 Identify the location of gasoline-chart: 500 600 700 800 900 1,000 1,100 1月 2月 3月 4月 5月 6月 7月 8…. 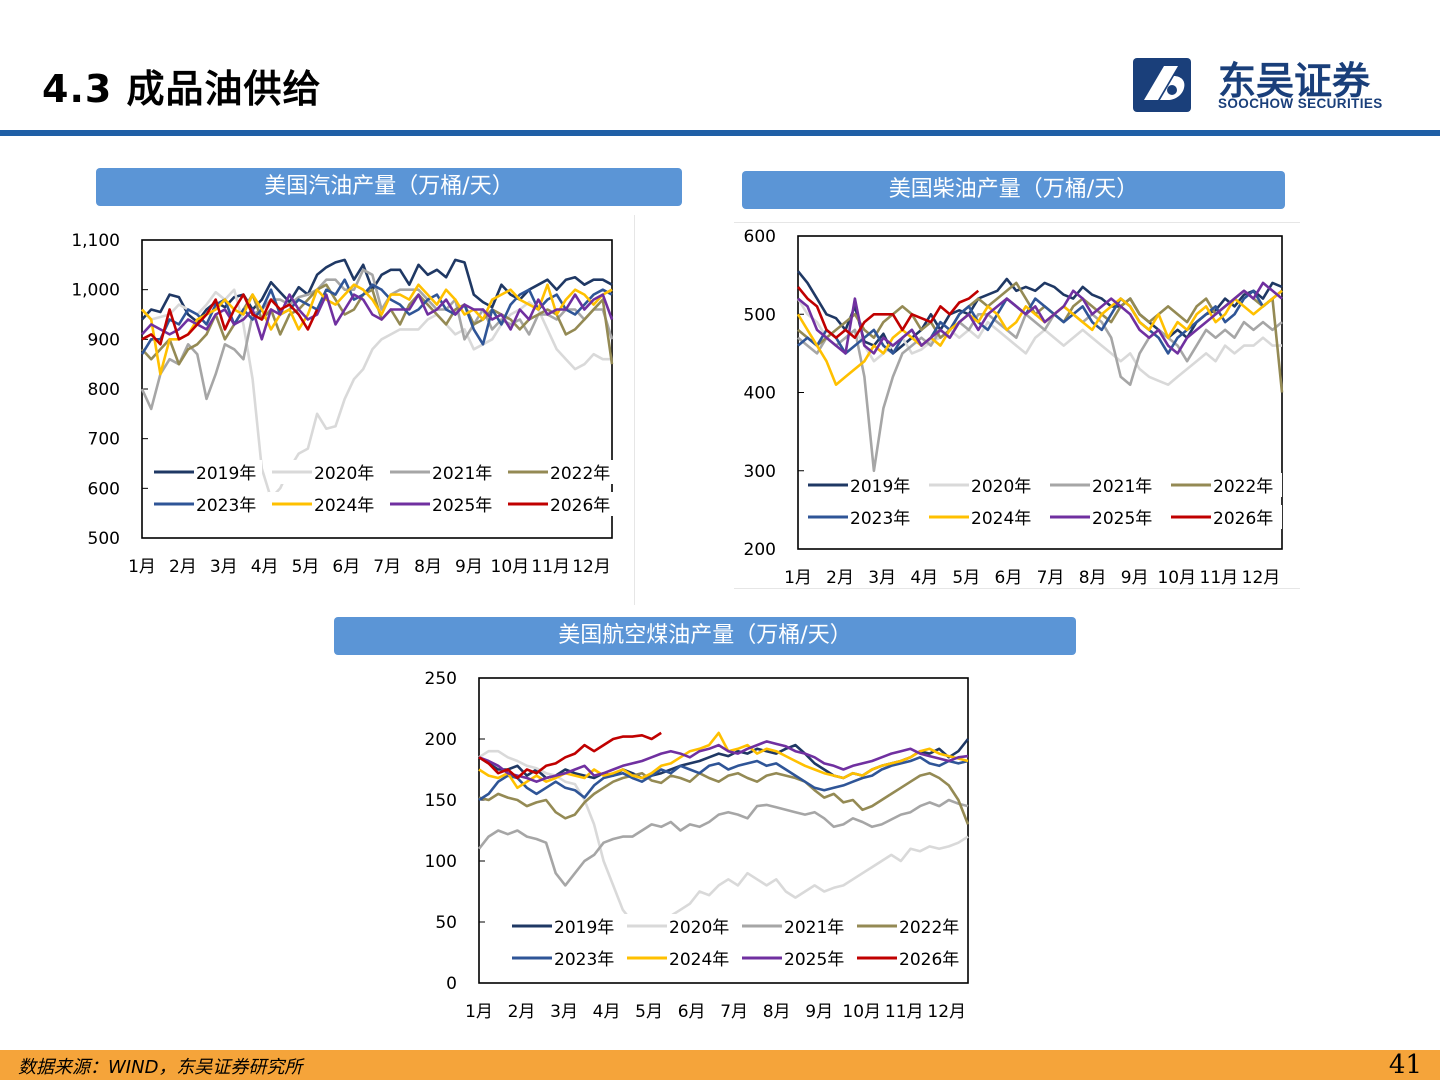
(345, 410).